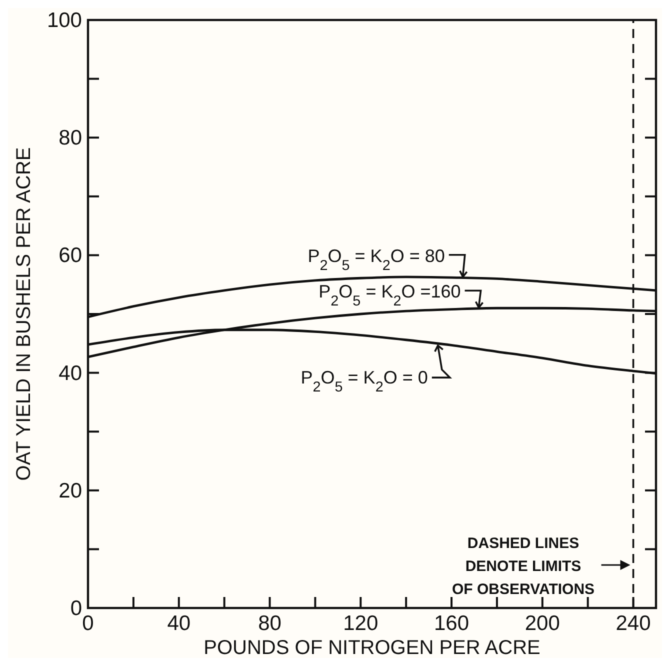 The height and width of the screenshot is (666, 670). What do you see at coordinates (24, 314) in the screenshot?
I see `y-axis-title: OAT YIELD IN BUSHELS PER ACRE` at bounding box center [24, 314].